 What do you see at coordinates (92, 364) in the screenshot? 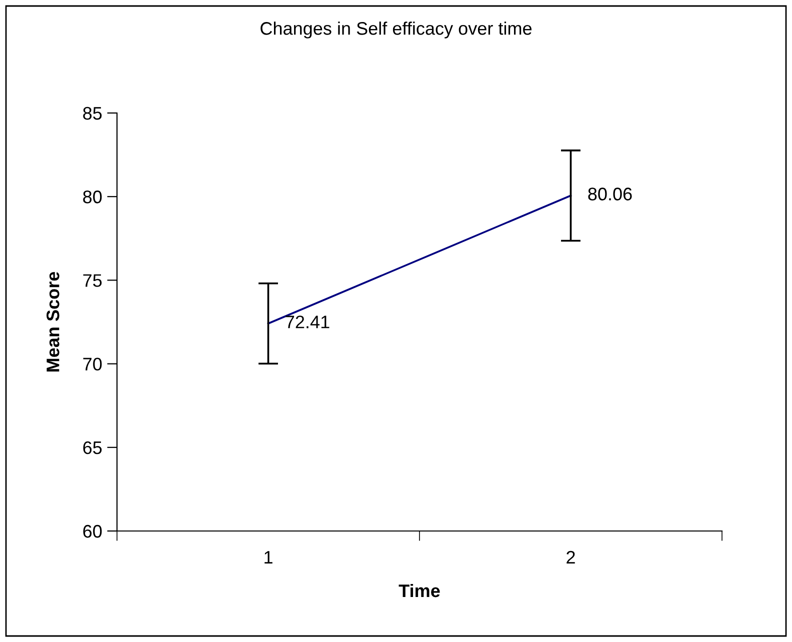
I see `y-tick-label: 70` at bounding box center [92, 364].